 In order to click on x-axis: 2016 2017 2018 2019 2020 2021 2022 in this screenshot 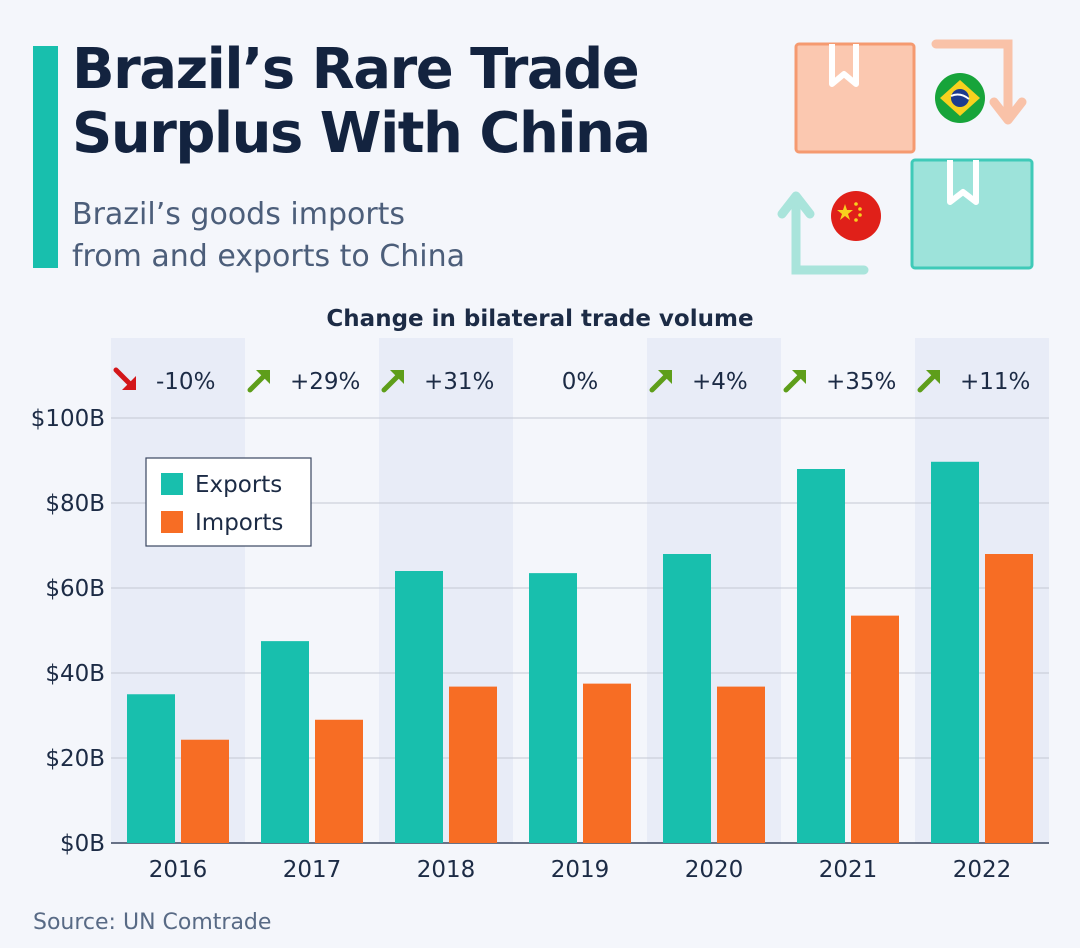, I will do `click(580, 870)`.